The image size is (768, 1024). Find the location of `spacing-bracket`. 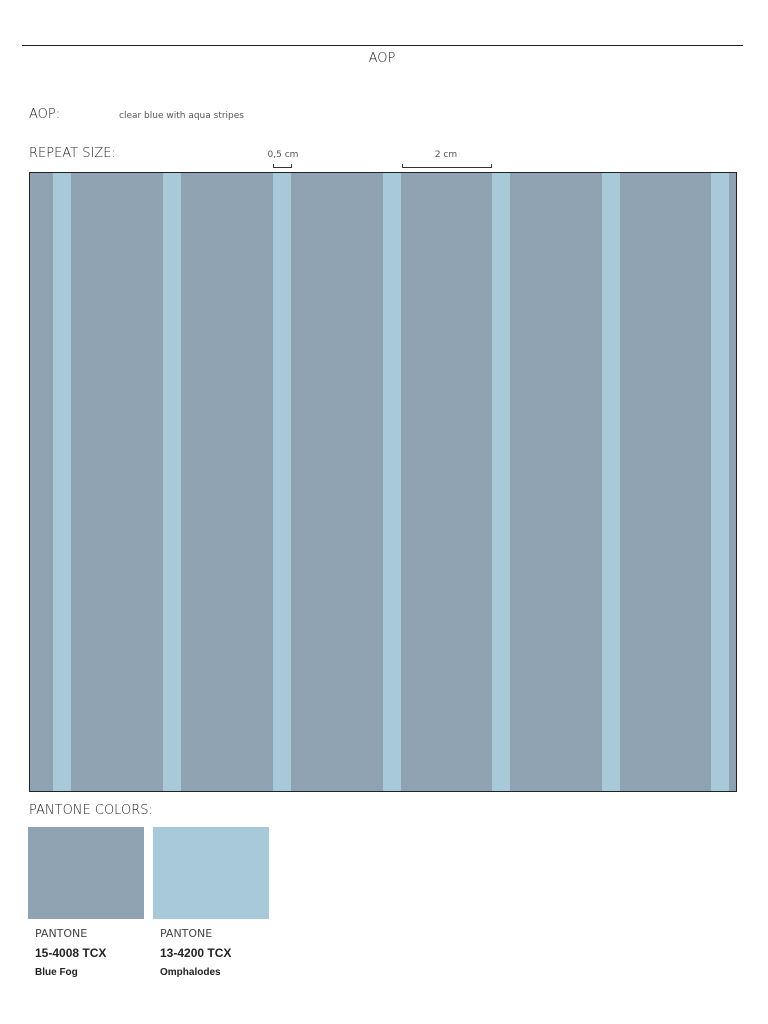

spacing-bracket is located at coordinates (447, 166).